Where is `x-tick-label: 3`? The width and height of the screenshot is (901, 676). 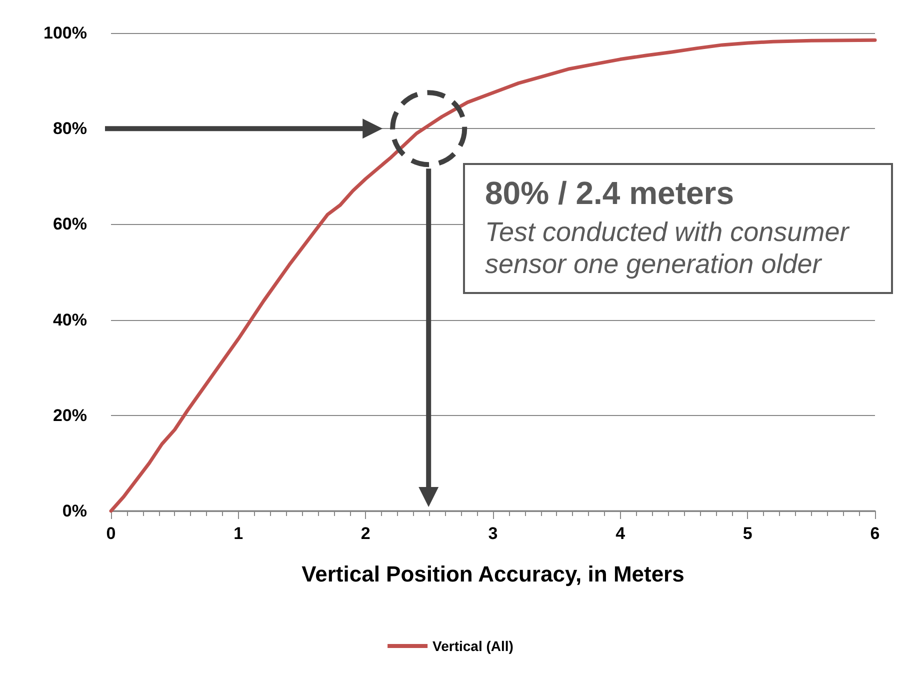
x-tick-label: 3 is located at coordinates (493, 533).